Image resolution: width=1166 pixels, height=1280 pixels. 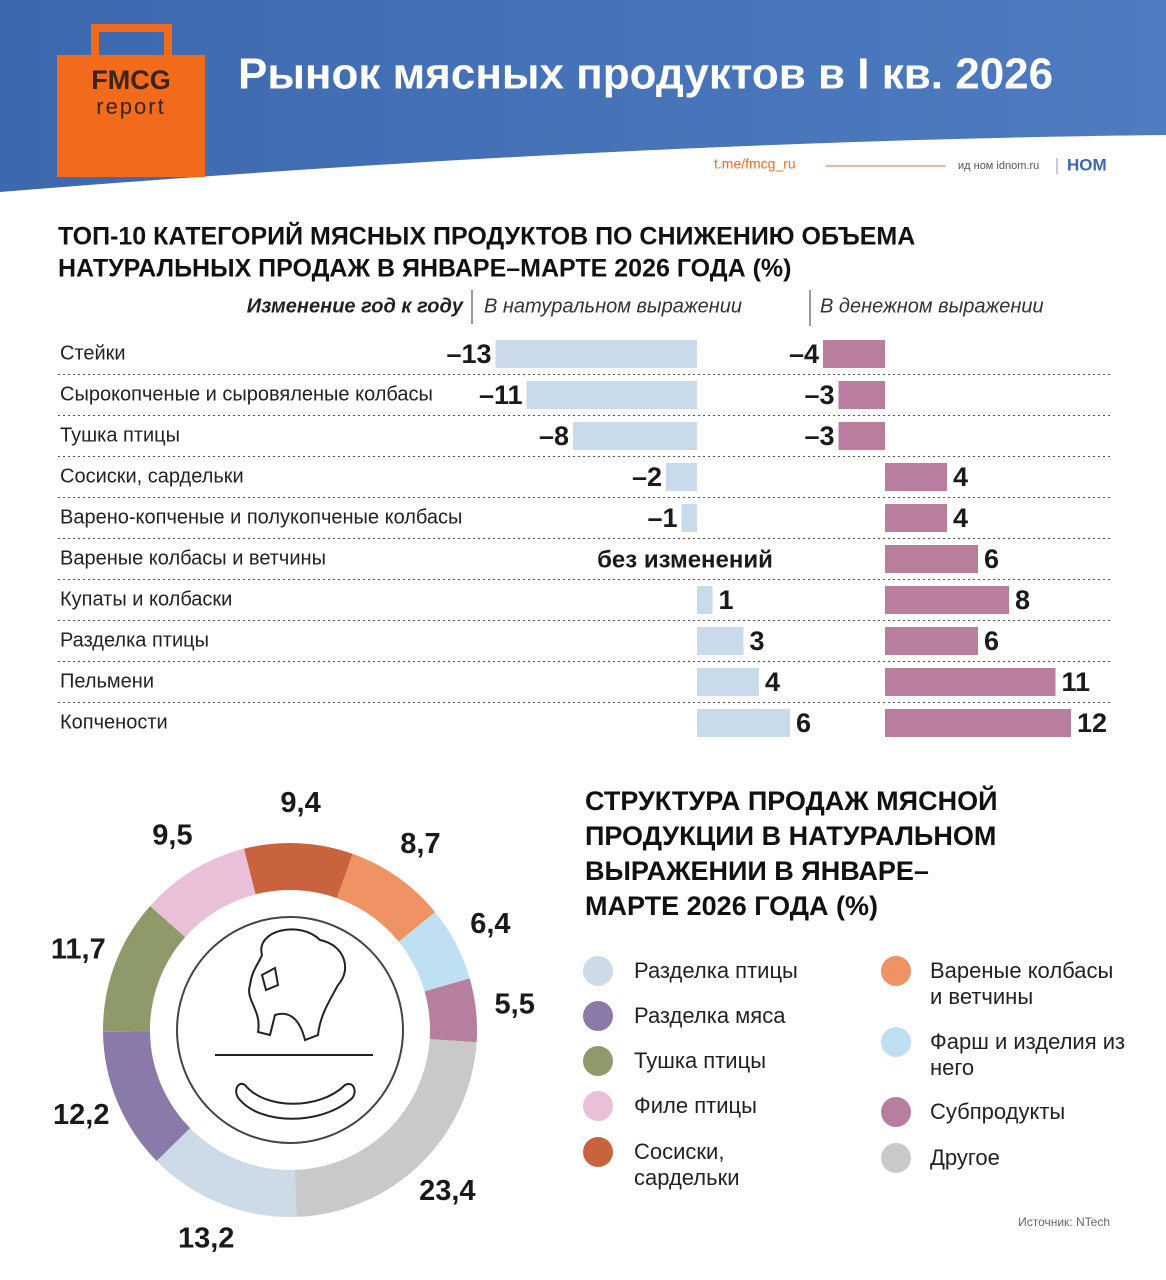 I want to click on legend-label: Сосиски, сардельки, so click(x=687, y=1164).